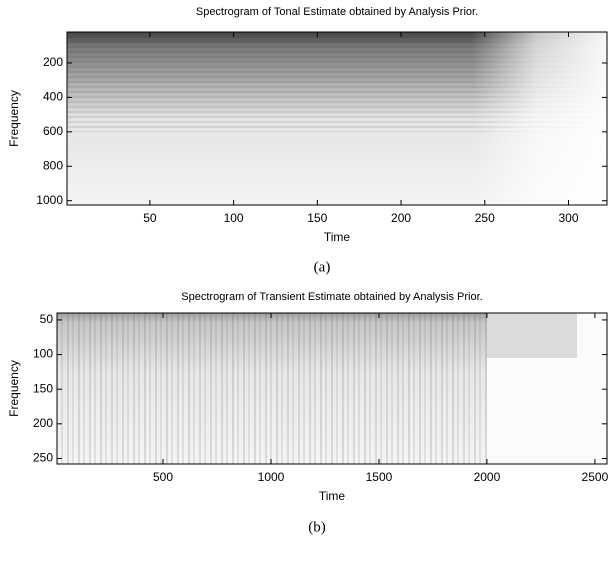  I want to click on y-tick-label: 250, so click(43, 458).